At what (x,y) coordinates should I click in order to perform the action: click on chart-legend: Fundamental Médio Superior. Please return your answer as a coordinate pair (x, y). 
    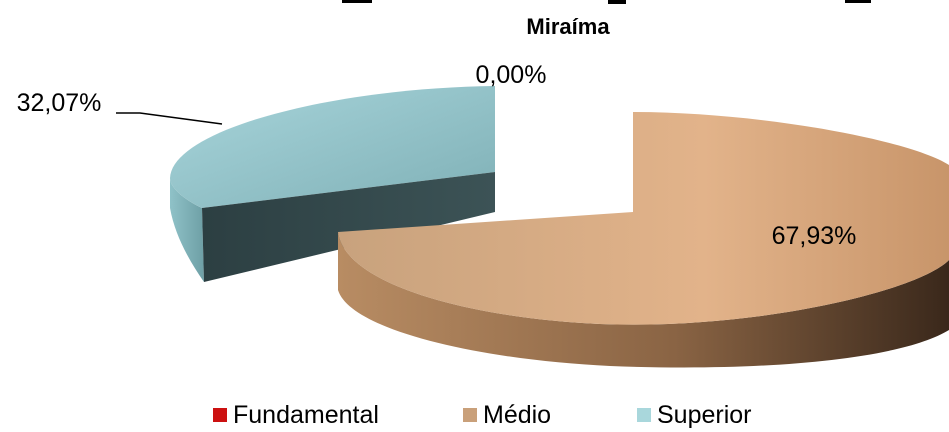
    Looking at the image, I should click on (474, 415).